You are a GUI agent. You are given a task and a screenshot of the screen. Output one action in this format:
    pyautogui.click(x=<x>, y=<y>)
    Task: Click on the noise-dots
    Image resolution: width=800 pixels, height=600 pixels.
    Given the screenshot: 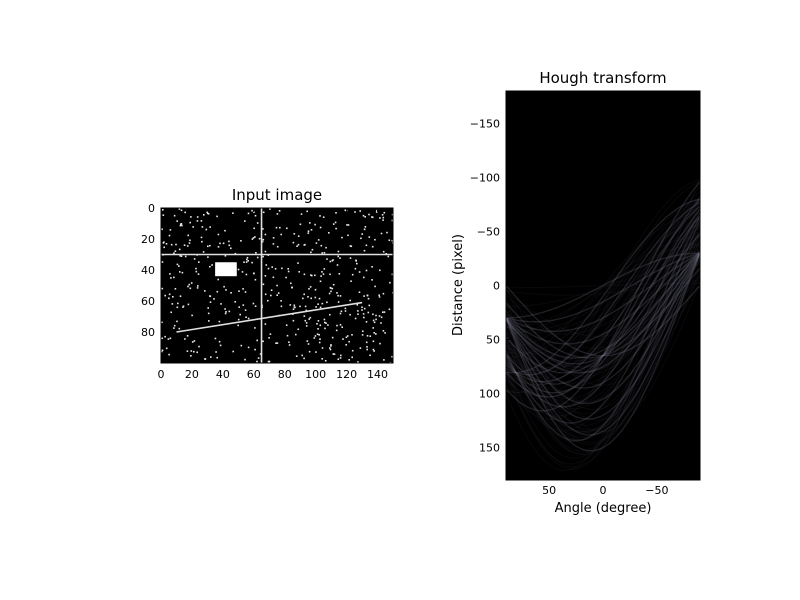 What is the action you would take?
    pyautogui.click(x=277, y=285)
    